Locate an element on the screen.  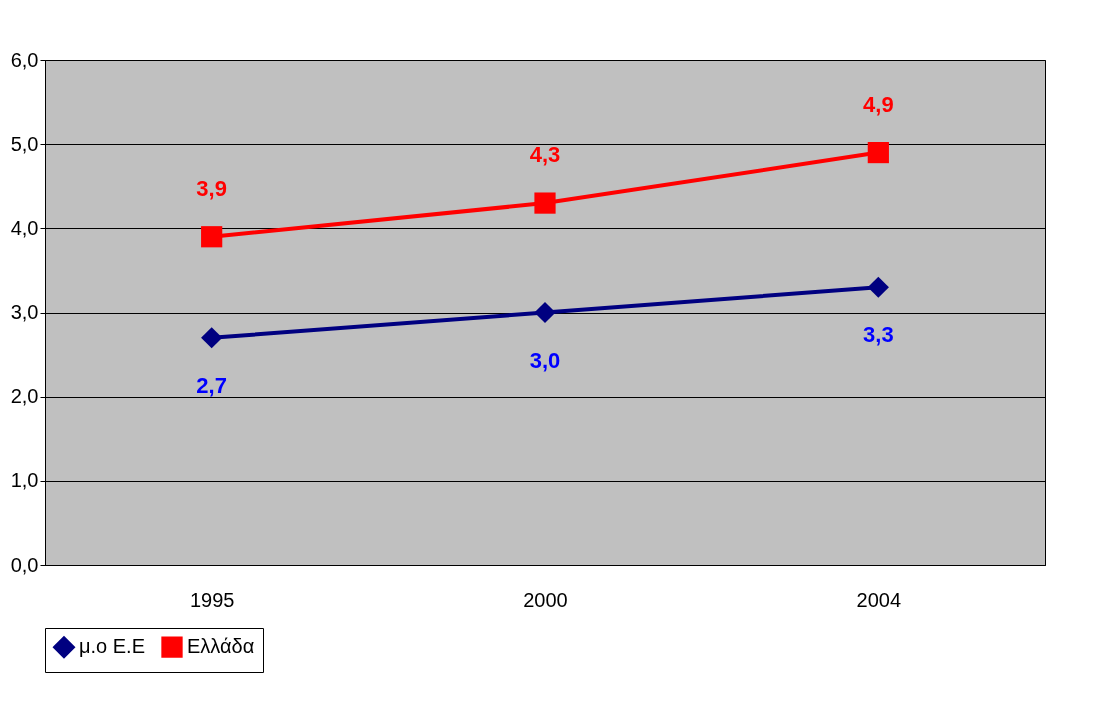
data-label: 2,7 is located at coordinates (211, 385).